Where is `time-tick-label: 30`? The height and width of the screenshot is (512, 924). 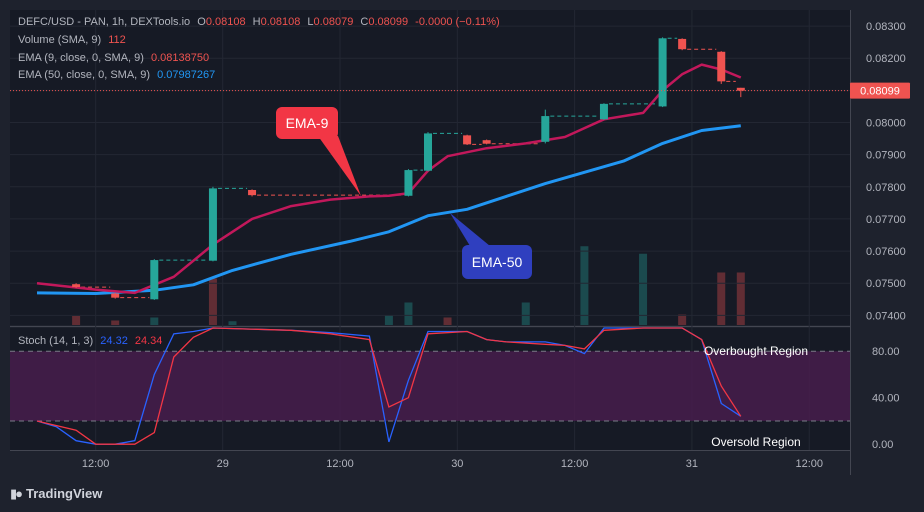
time-tick-label: 30 is located at coordinates (457, 464).